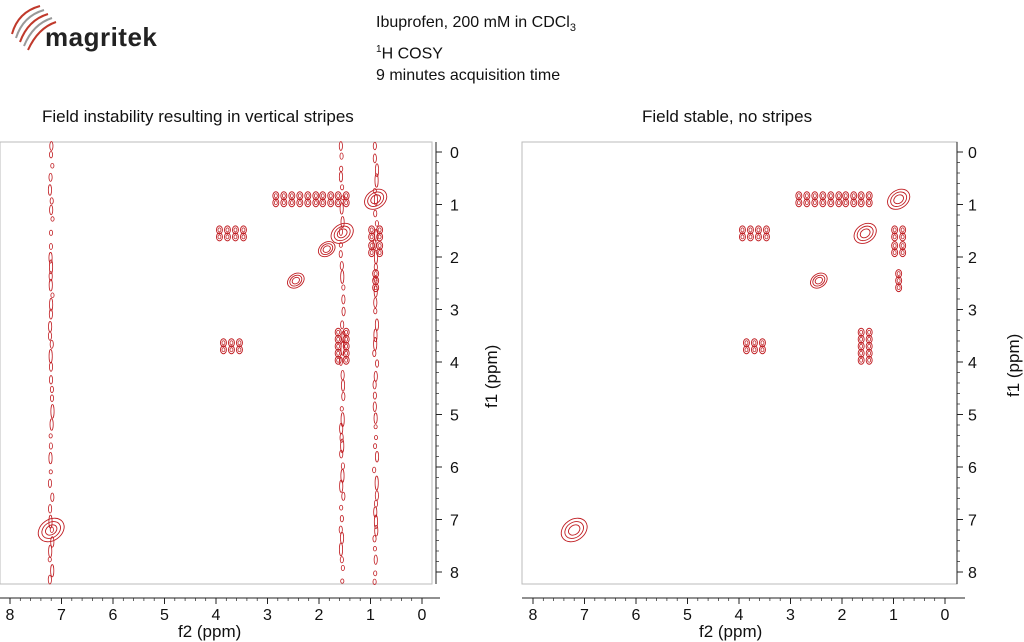 The height and width of the screenshot is (642, 1024). What do you see at coordinates (101, 37) in the screenshot?
I see `brand-name: magritek` at bounding box center [101, 37].